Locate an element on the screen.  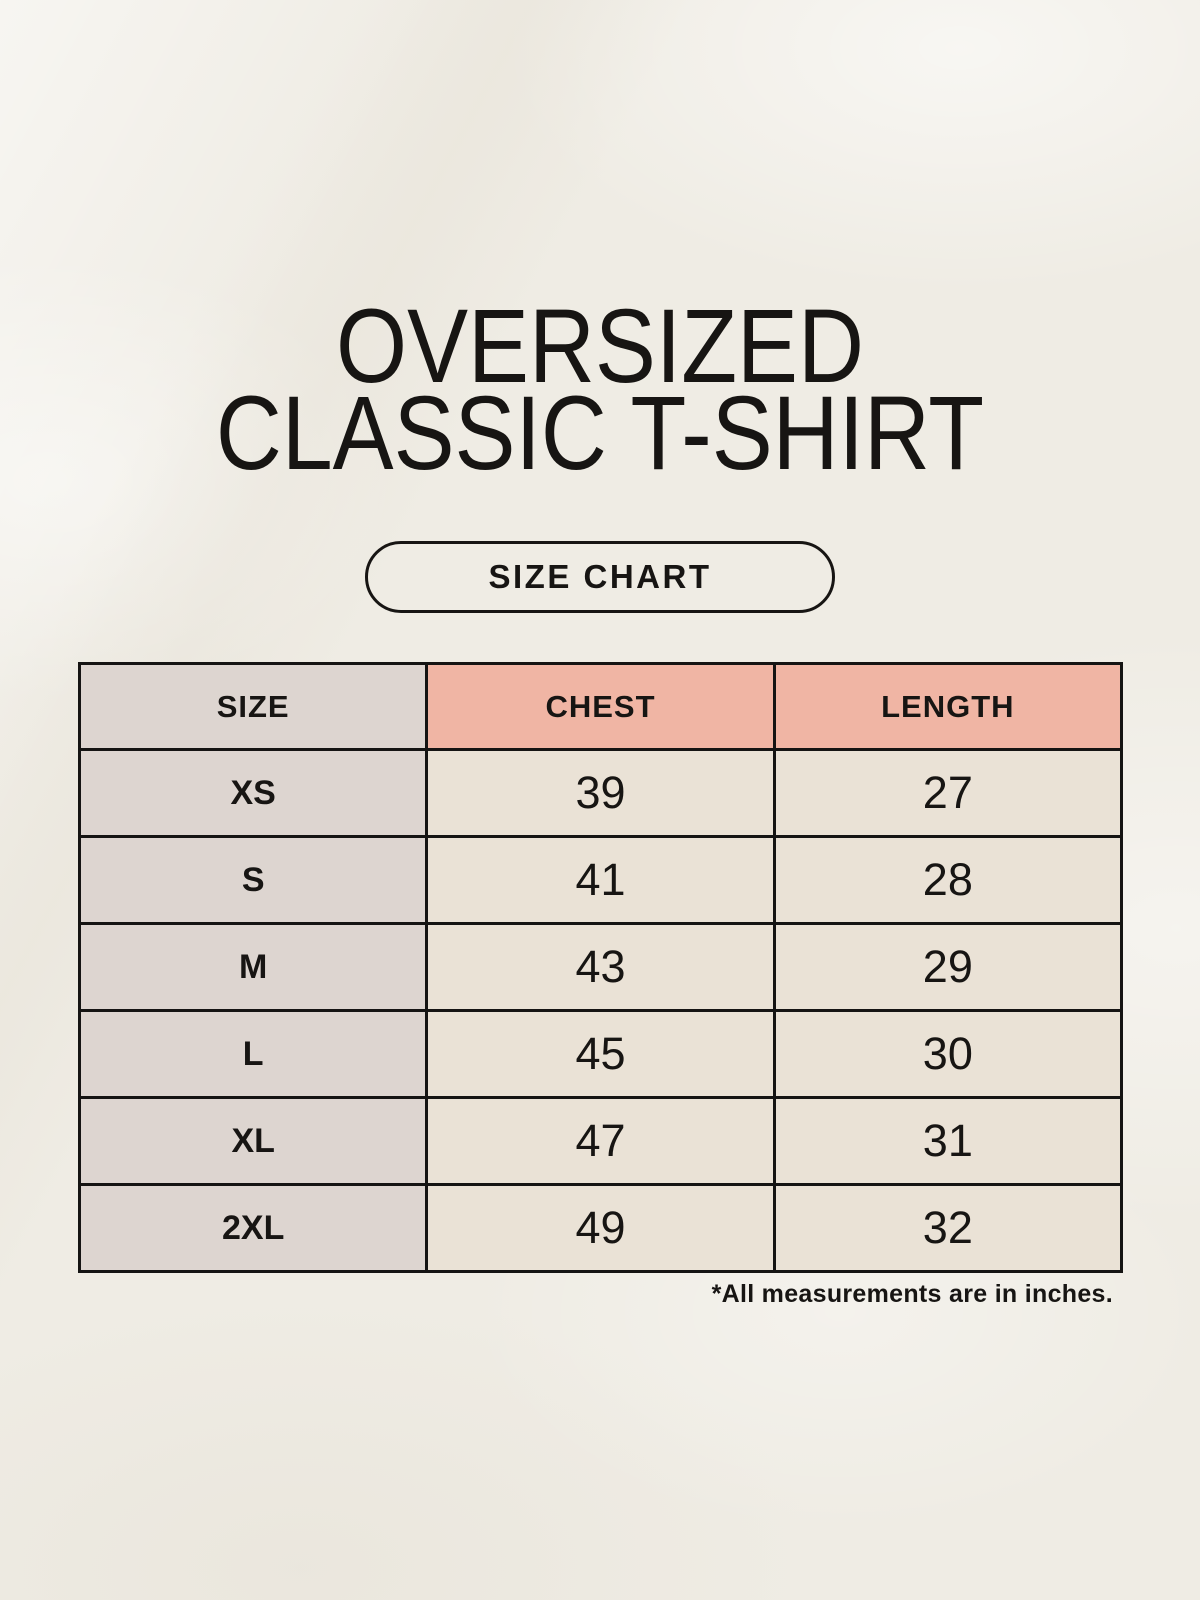
chest-cell: 43 is located at coordinates (600, 967).